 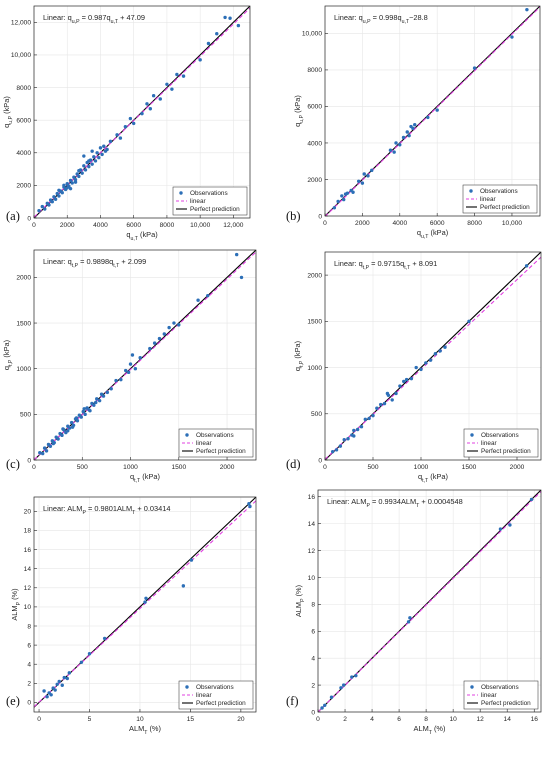 What do you see at coordinates (437, 223) in the screenshot?
I see `x-tick-label: 6000` at bounding box center [437, 223].